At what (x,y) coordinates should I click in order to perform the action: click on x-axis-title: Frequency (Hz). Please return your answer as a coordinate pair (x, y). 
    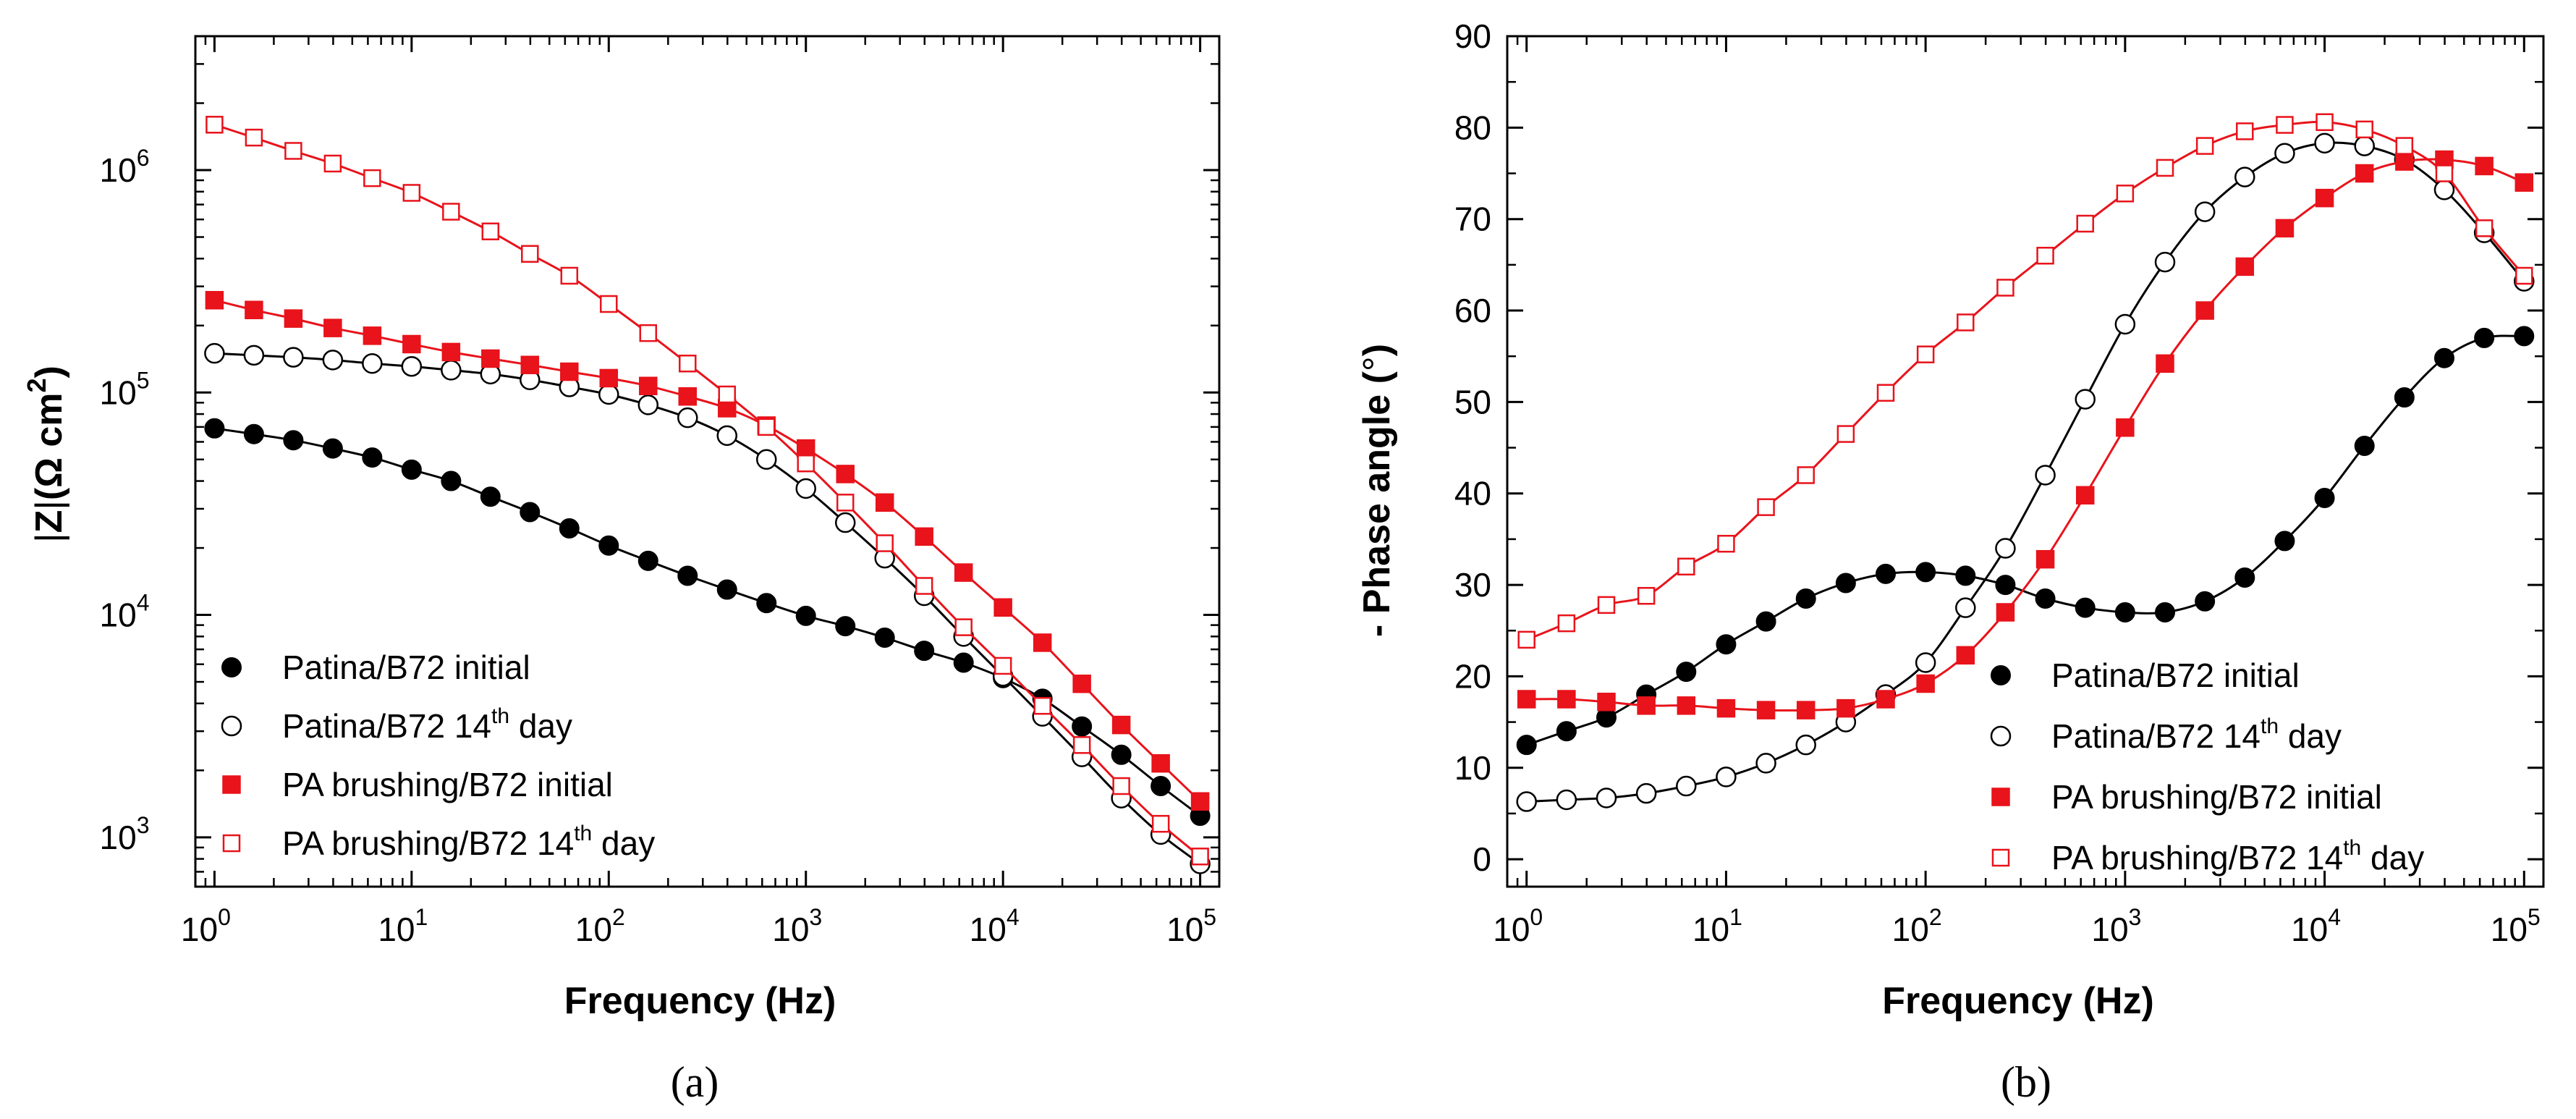
    Looking at the image, I should click on (700, 1001).